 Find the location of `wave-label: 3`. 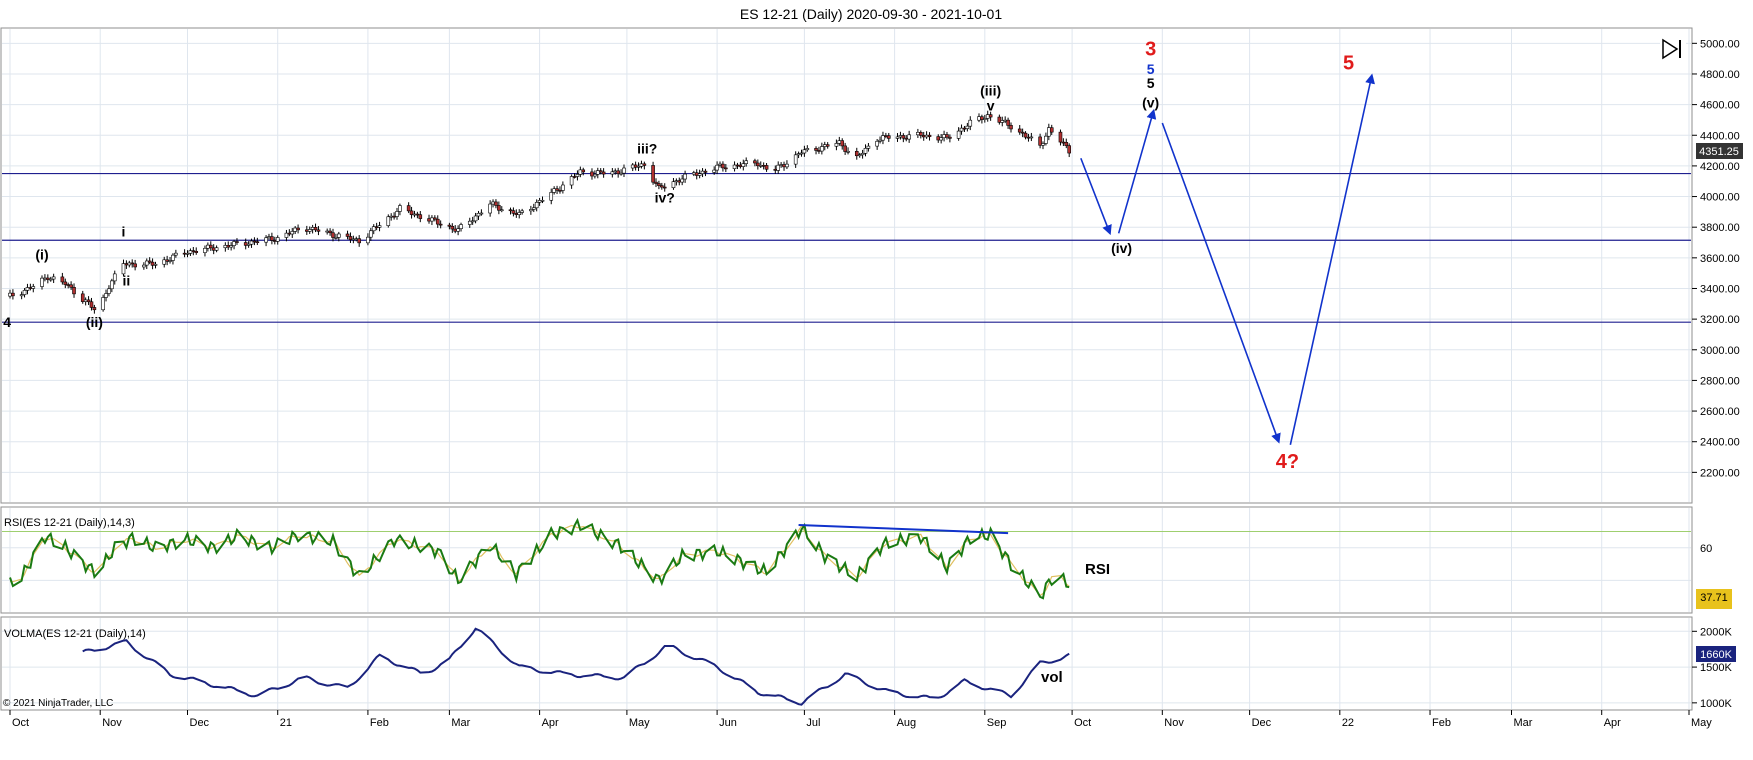

wave-label: 3 is located at coordinates (1150, 50).